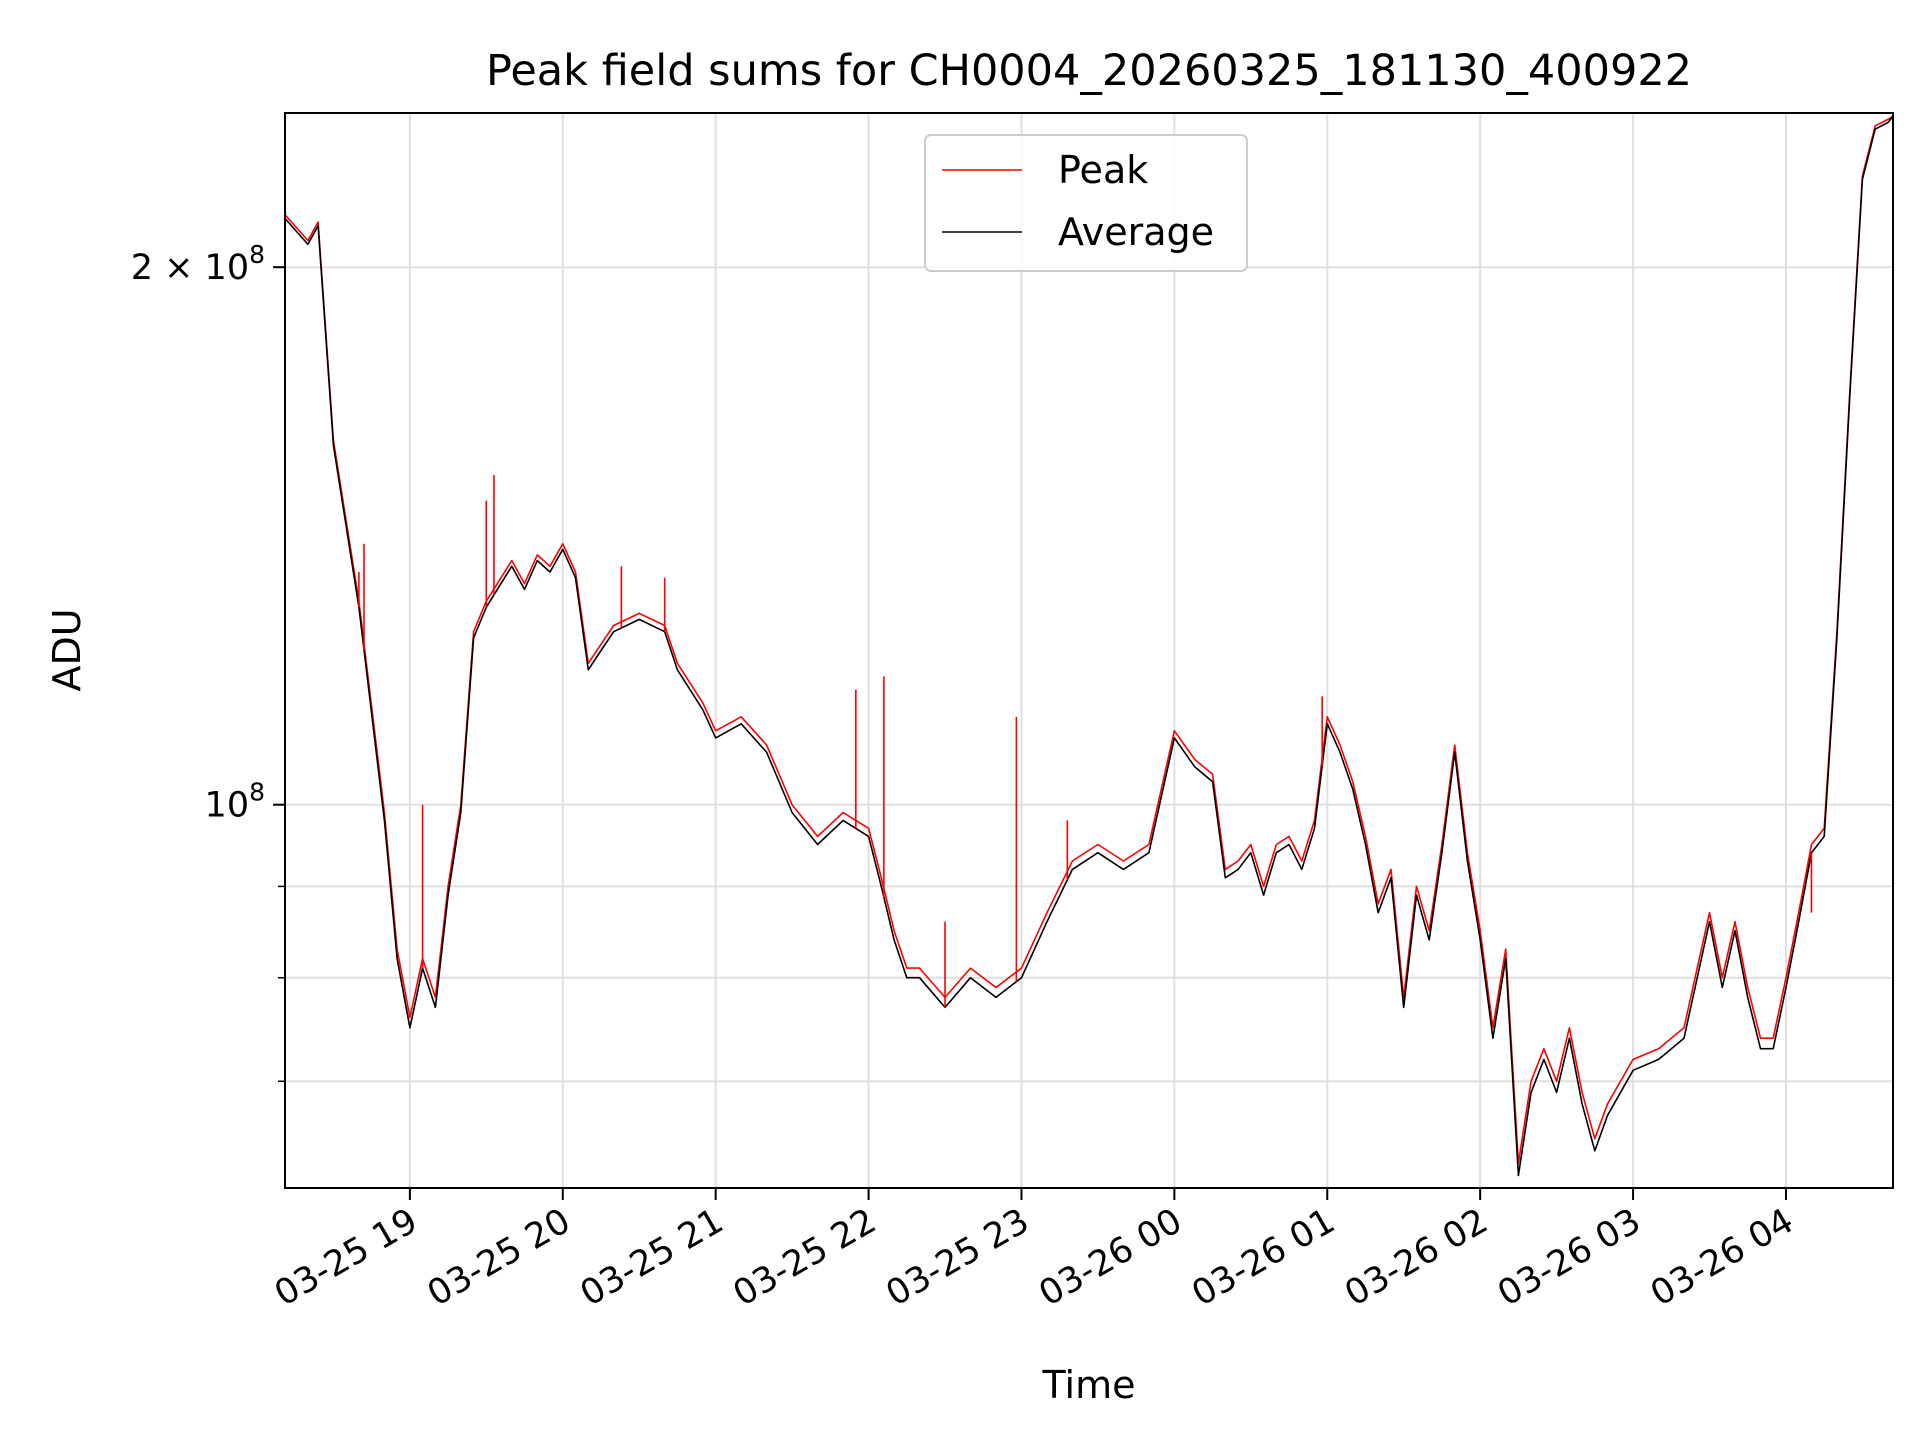 The image size is (1920, 1440). I want to click on legend-label-peak: Peak, so click(1103, 170).